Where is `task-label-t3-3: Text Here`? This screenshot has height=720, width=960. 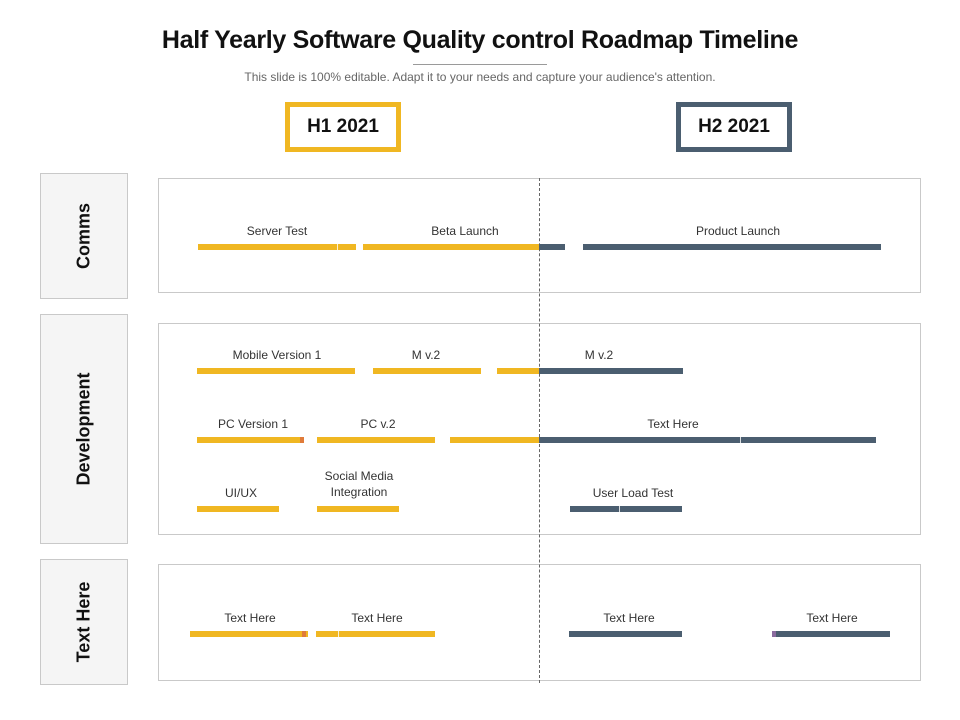 task-label-t3-3: Text Here is located at coordinates (629, 618).